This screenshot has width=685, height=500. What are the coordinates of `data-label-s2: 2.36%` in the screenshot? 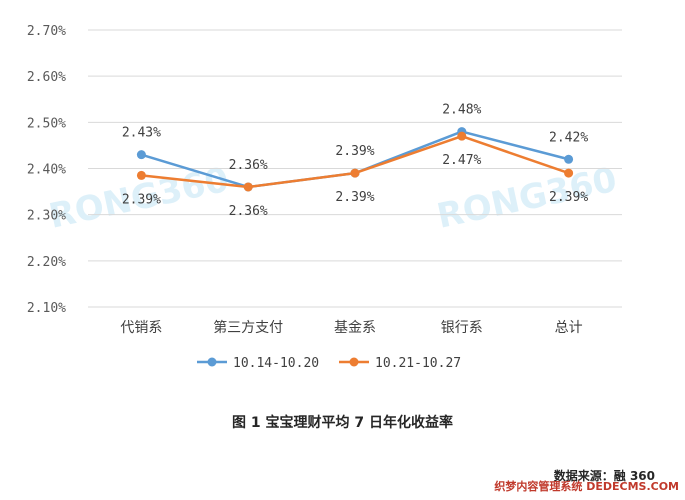 It's located at (248, 211).